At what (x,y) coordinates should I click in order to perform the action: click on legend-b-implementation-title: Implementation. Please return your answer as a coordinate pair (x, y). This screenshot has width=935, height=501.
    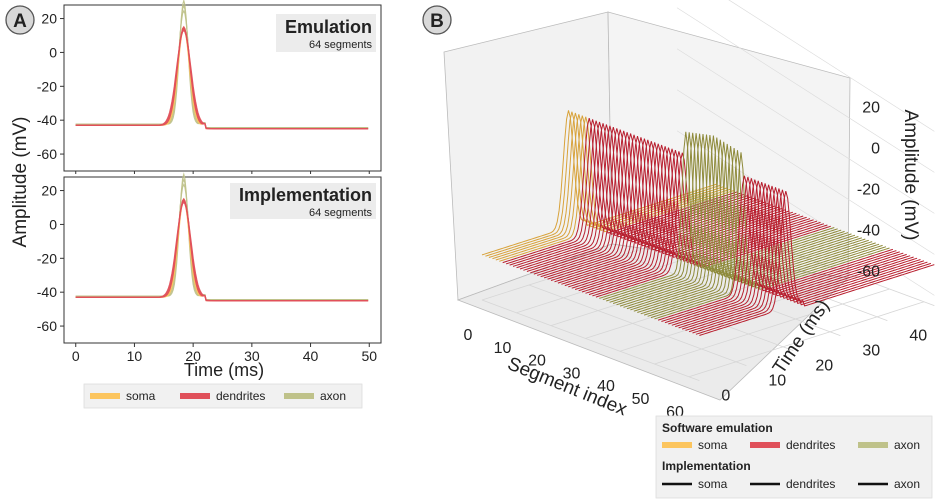
    Looking at the image, I should click on (706, 466).